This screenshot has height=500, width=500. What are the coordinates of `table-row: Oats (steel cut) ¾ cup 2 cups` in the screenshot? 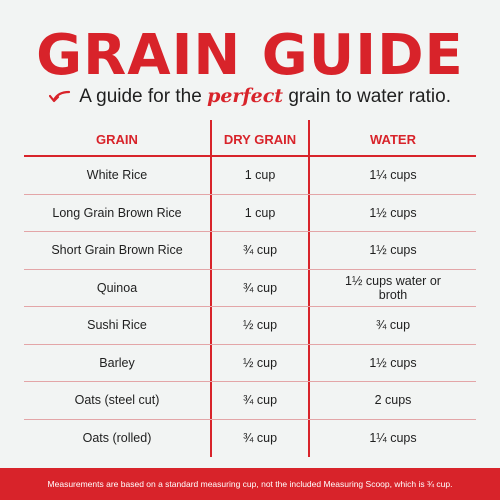 It's located at (250, 401).